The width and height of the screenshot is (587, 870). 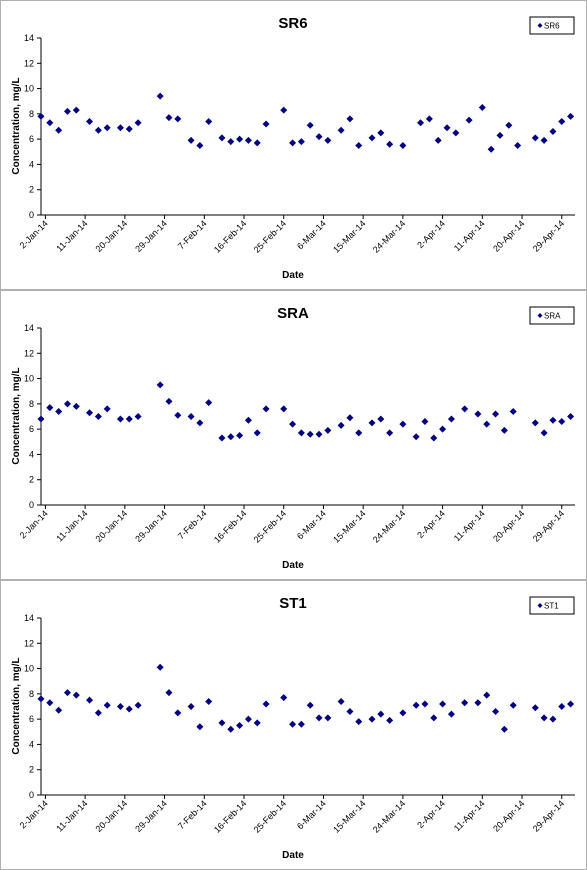 What do you see at coordinates (293, 855) in the screenshot?
I see `x-axis-label: Date` at bounding box center [293, 855].